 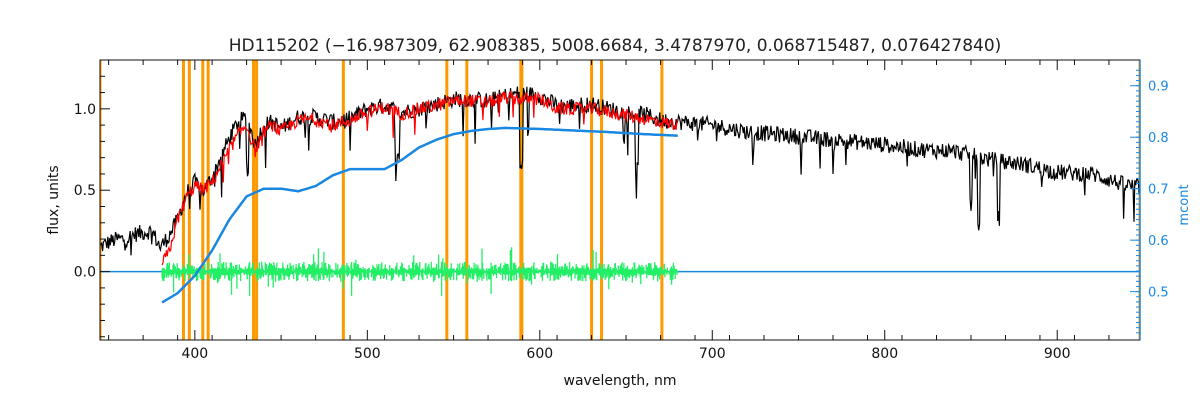 What do you see at coordinates (420, 271) in the screenshot?
I see `residual-scatter` at bounding box center [420, 271].